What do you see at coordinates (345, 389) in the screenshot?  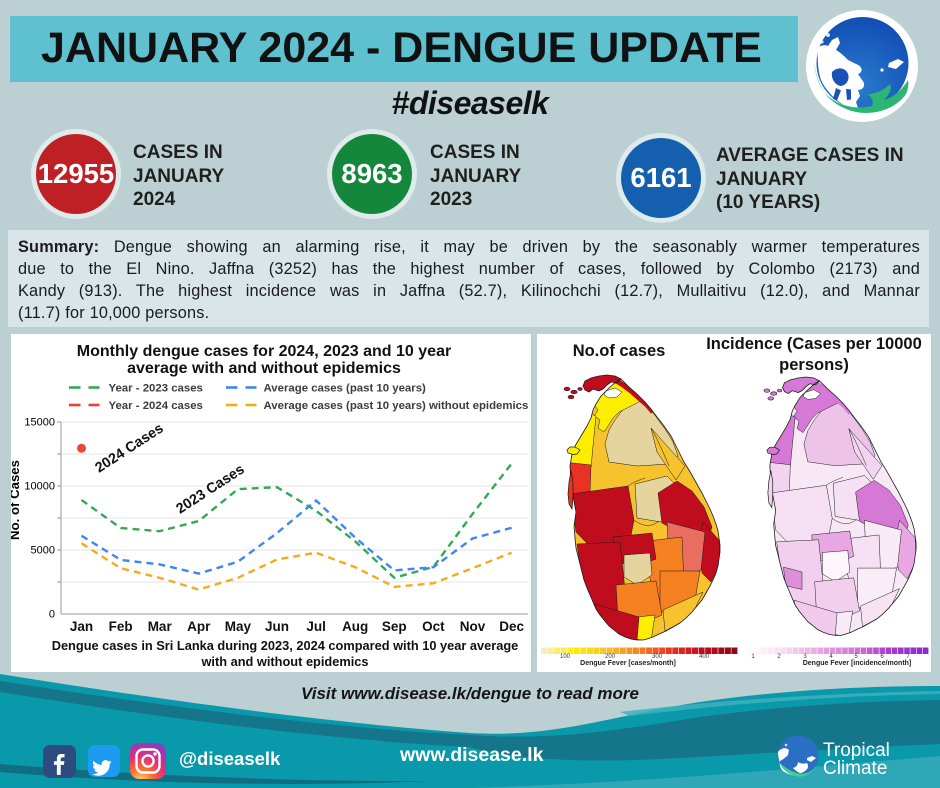 I see `svg-text: Average cases (past 10 years)` at bounding box center [345, 389].